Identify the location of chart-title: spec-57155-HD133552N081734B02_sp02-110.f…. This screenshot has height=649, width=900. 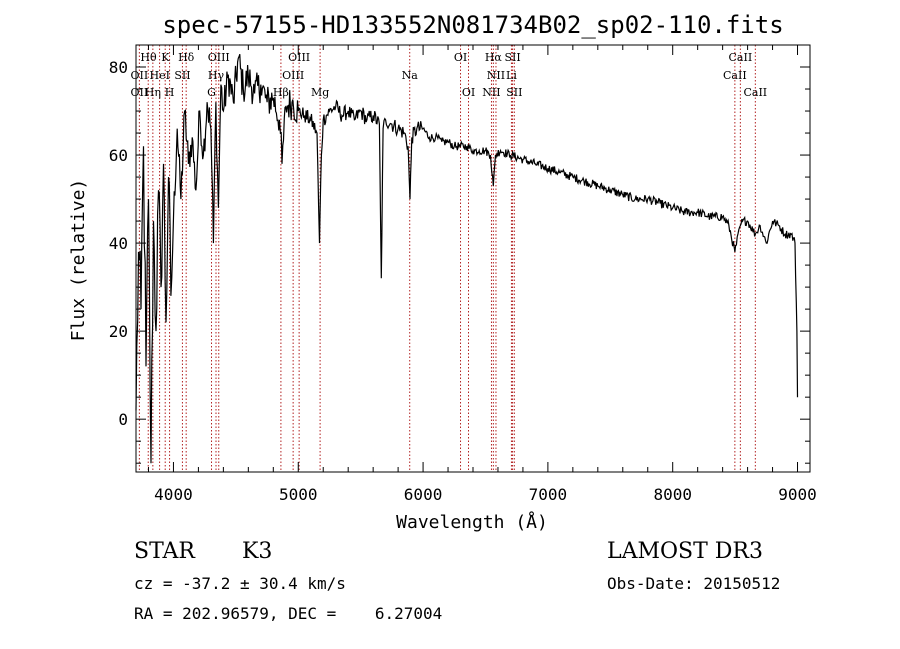
(472, 25).